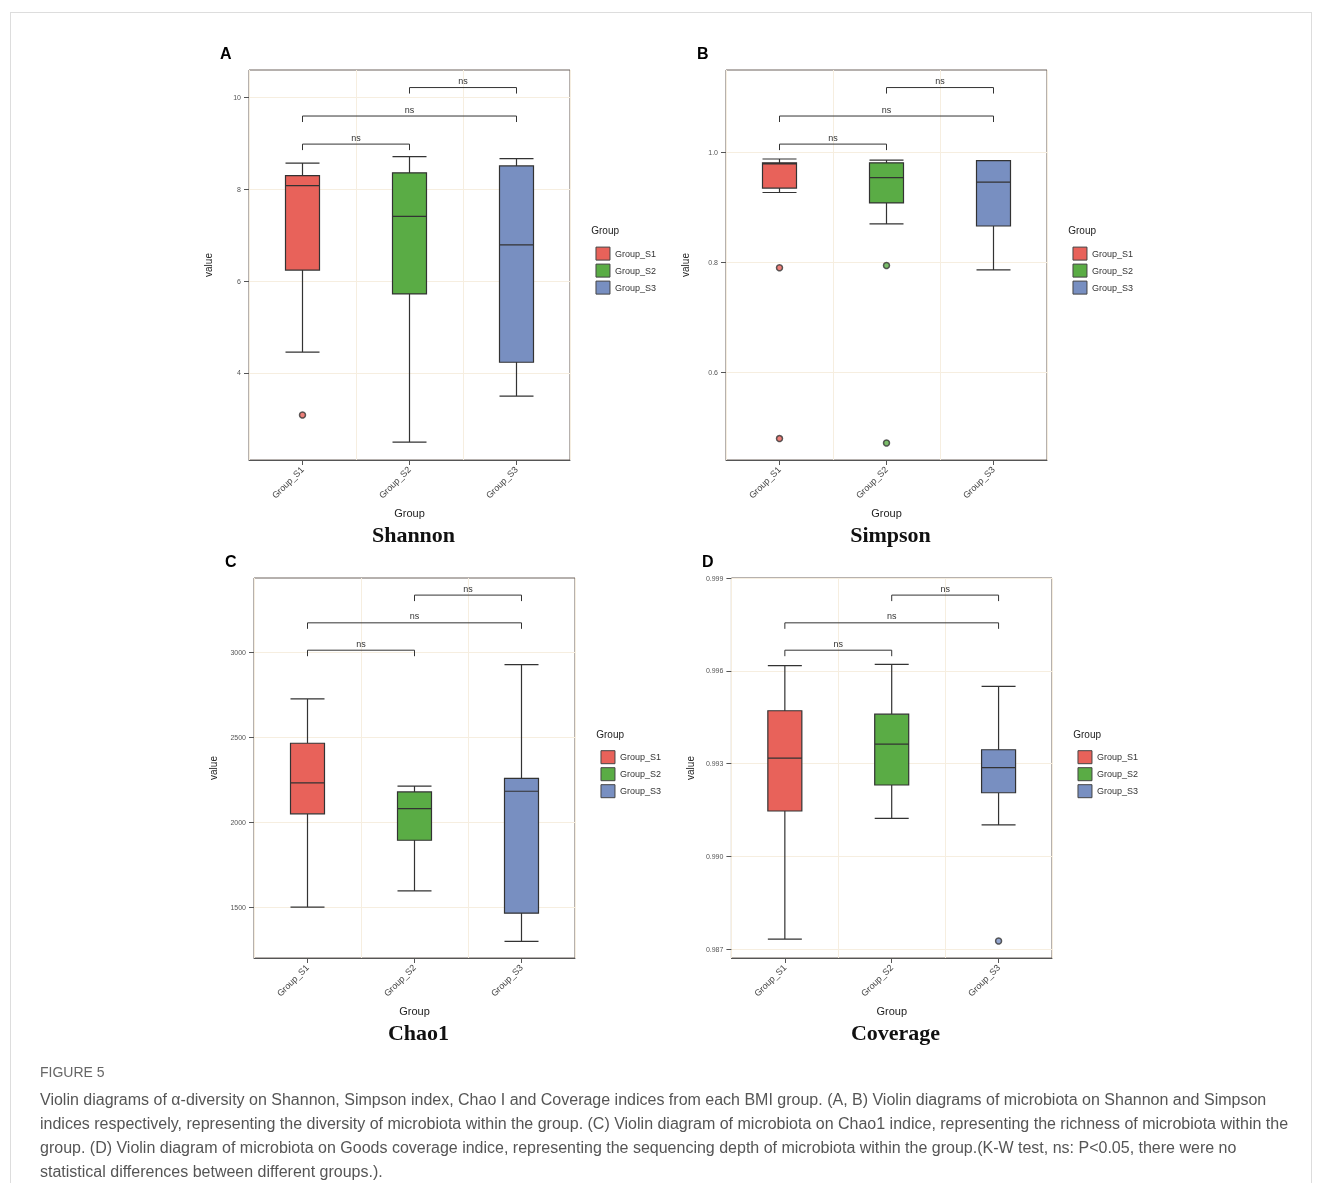 Image resolution: width=1320 pixels, height=1194 pixels. I want to click on text: Simpson, so click(890, 534).